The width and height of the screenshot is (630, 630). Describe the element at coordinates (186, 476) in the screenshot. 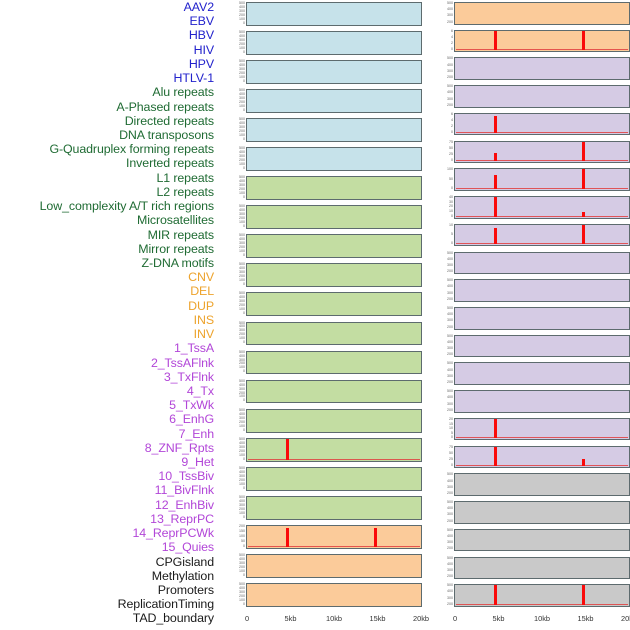

I see `row-label: 10_TssBiv` at that location.